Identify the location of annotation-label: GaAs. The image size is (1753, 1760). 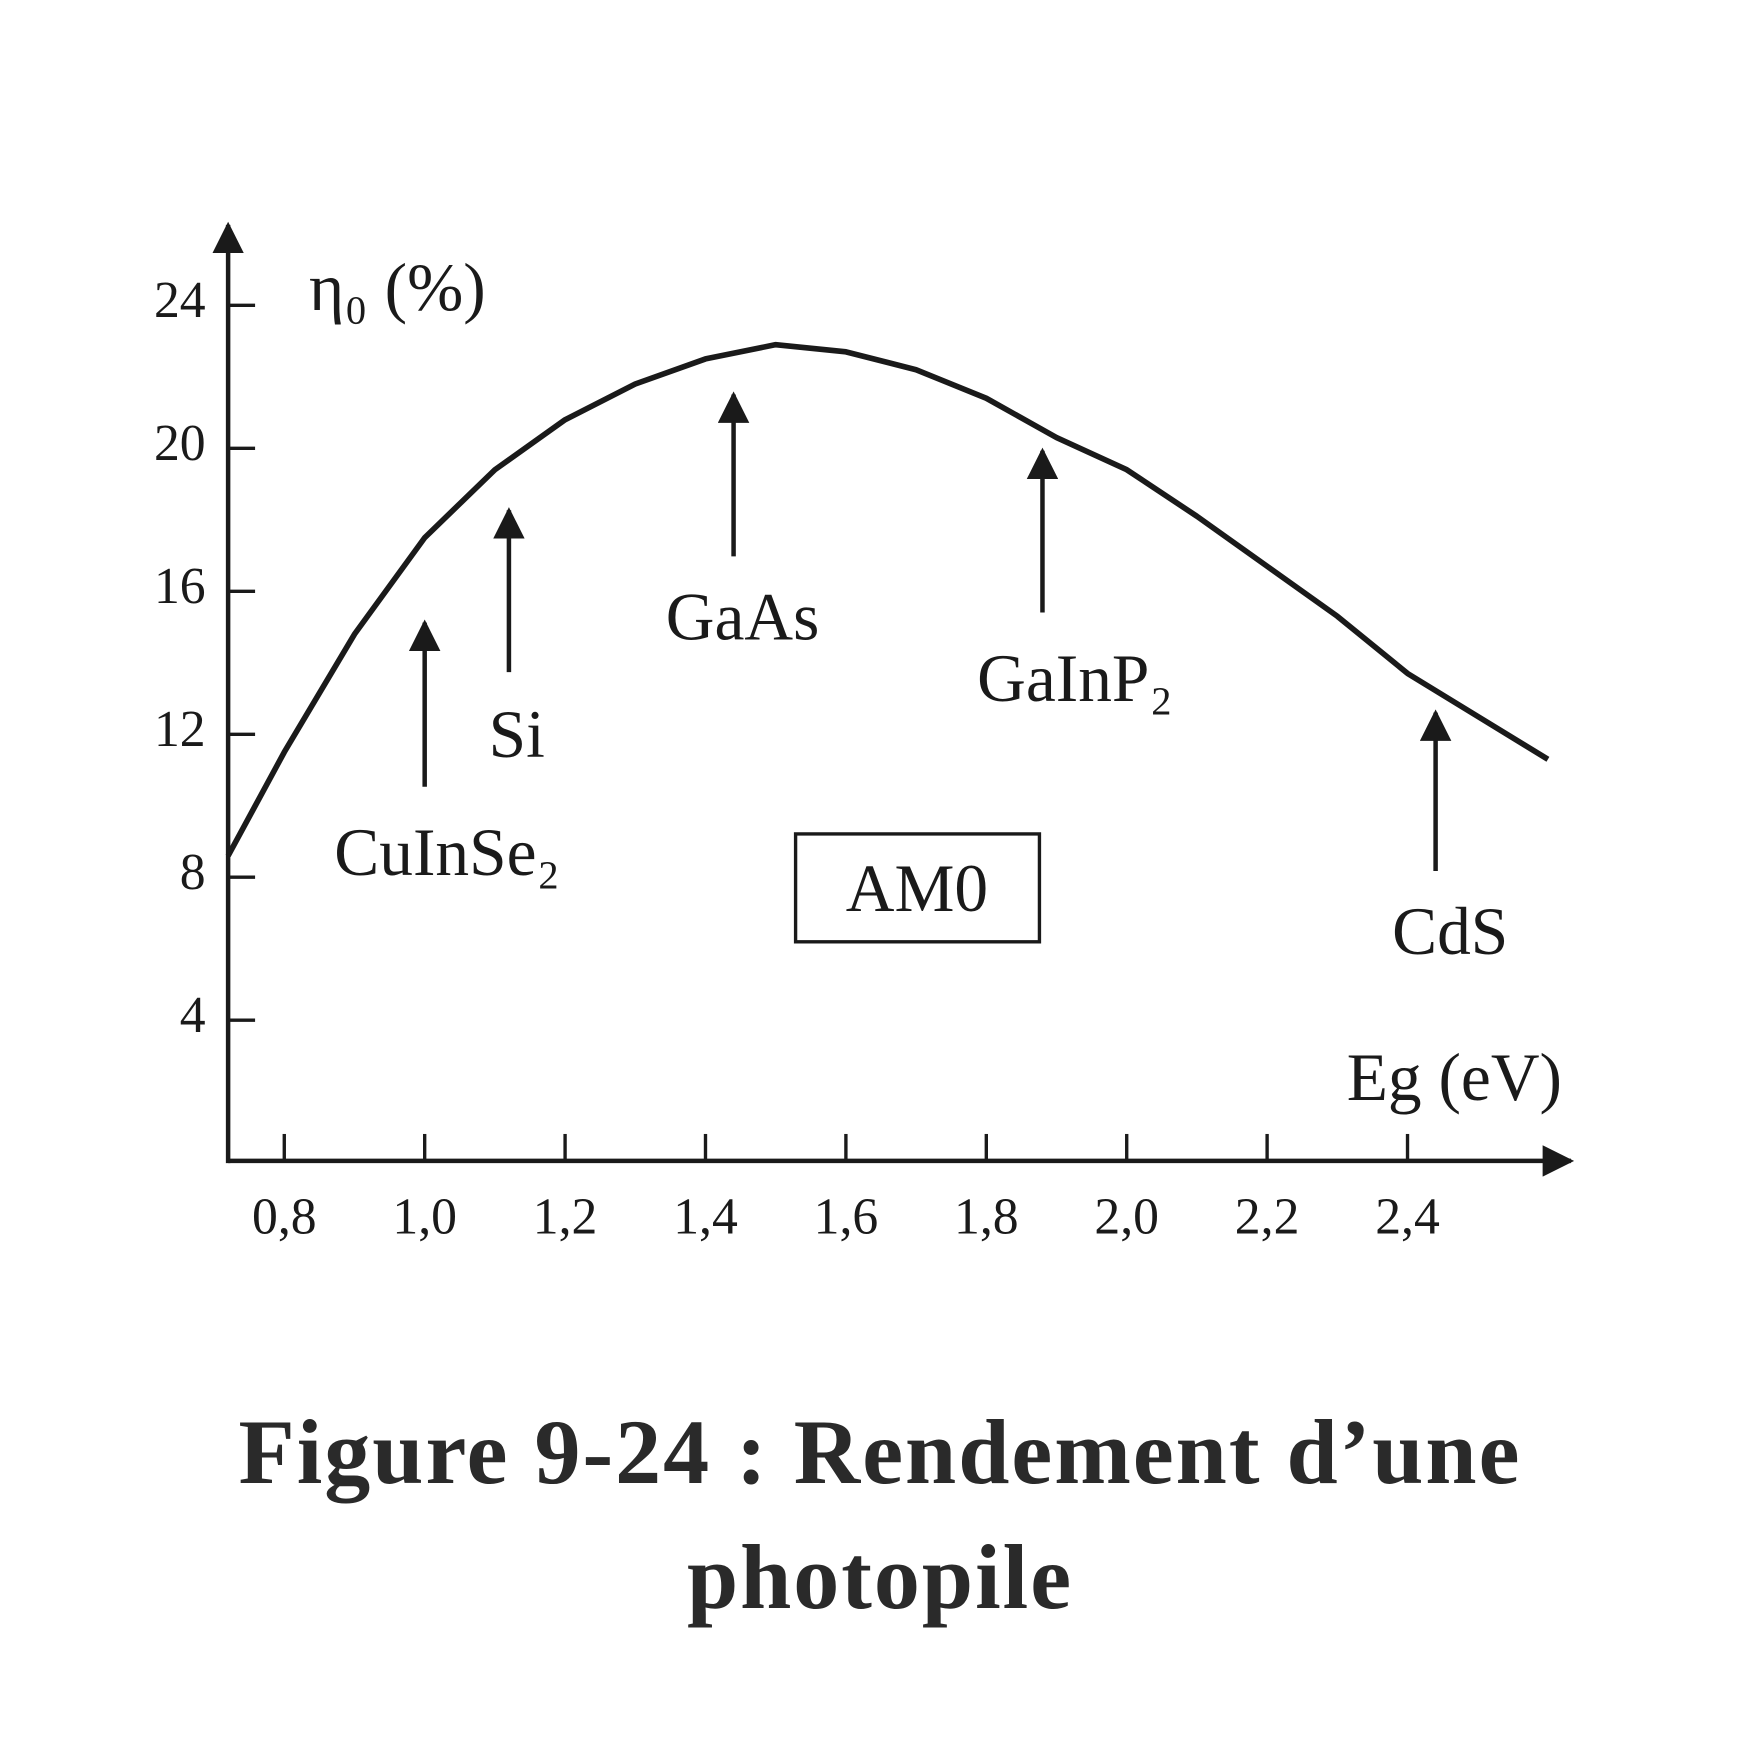
(743, 616).